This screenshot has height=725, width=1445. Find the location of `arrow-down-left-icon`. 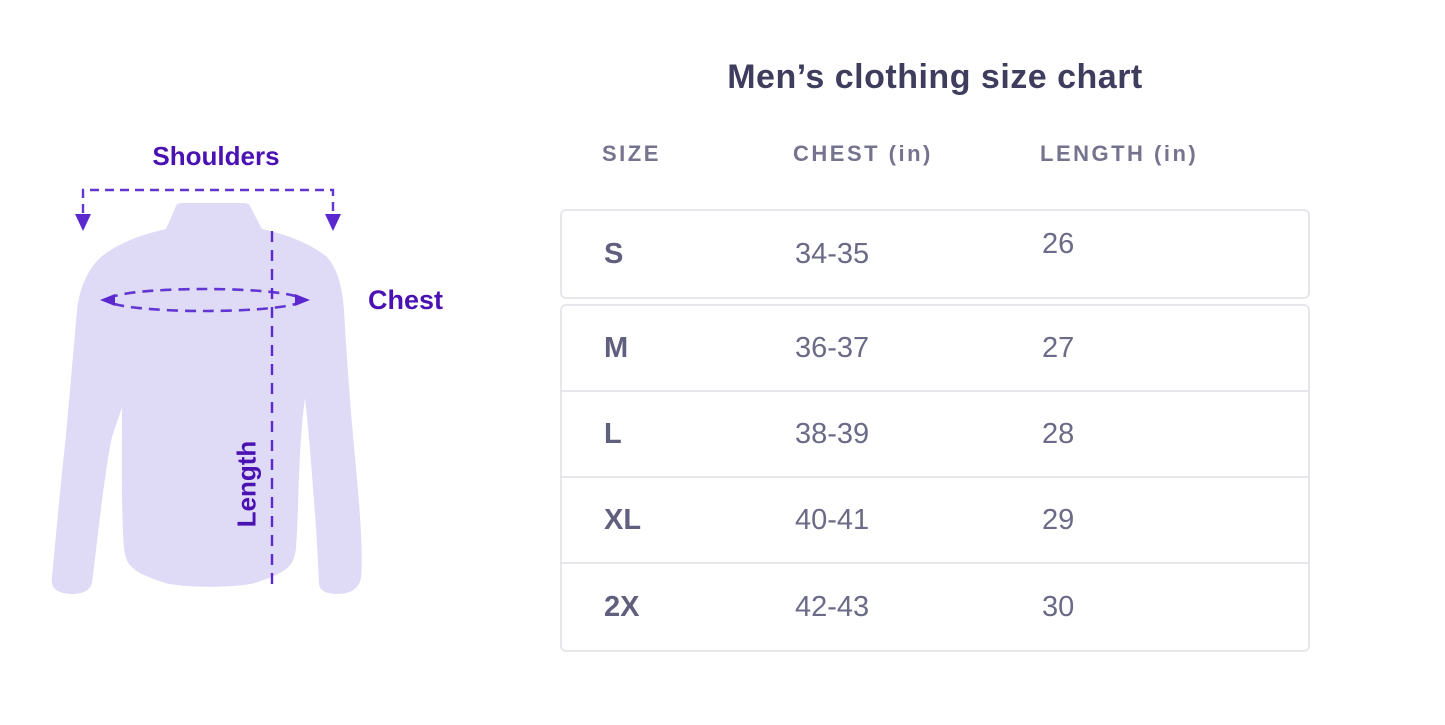

arrow-down-left-icon is located at coordinates (83, 222).